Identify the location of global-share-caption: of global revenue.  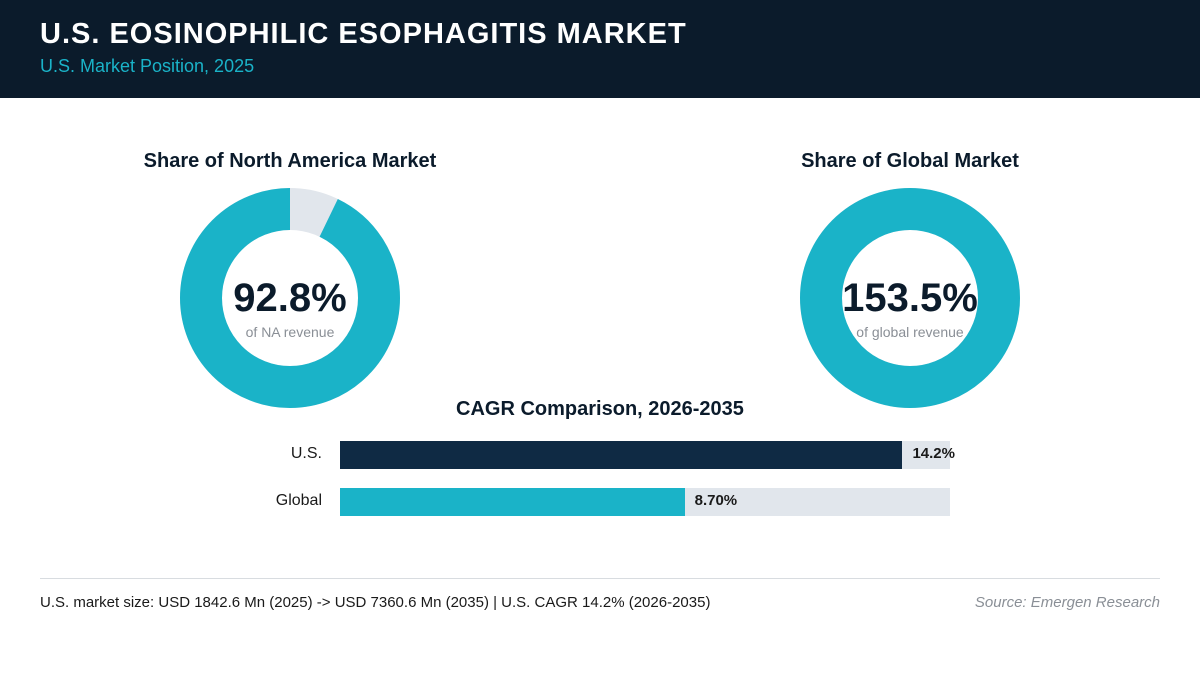
(910, 332).